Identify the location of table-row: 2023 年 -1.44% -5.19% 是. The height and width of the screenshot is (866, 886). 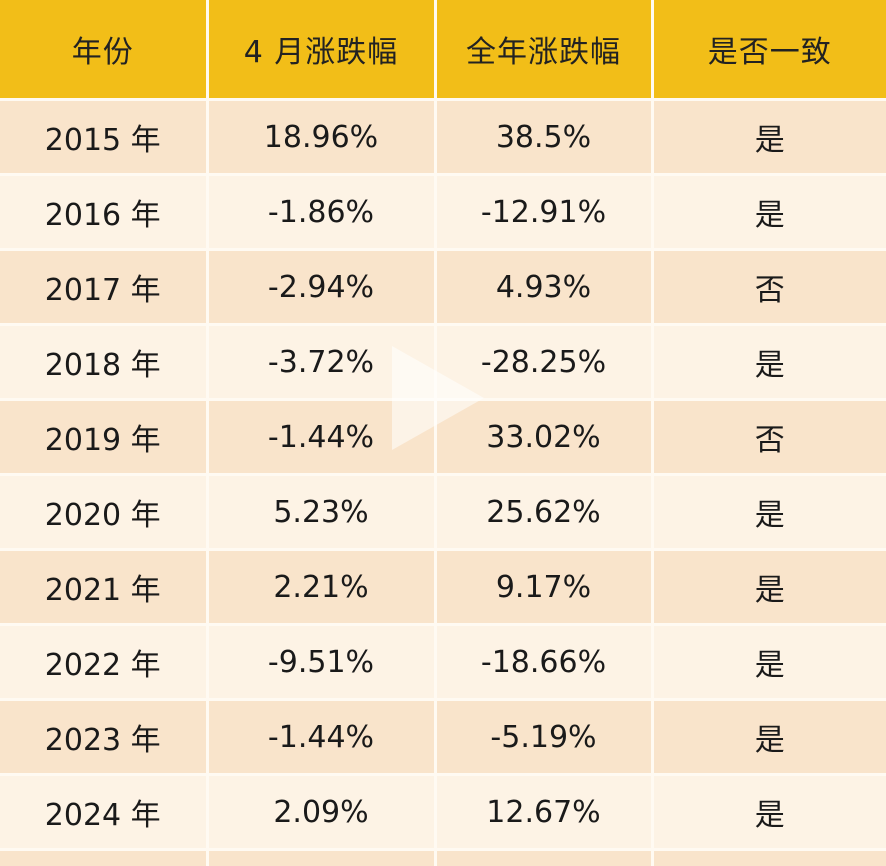
(443, 737).